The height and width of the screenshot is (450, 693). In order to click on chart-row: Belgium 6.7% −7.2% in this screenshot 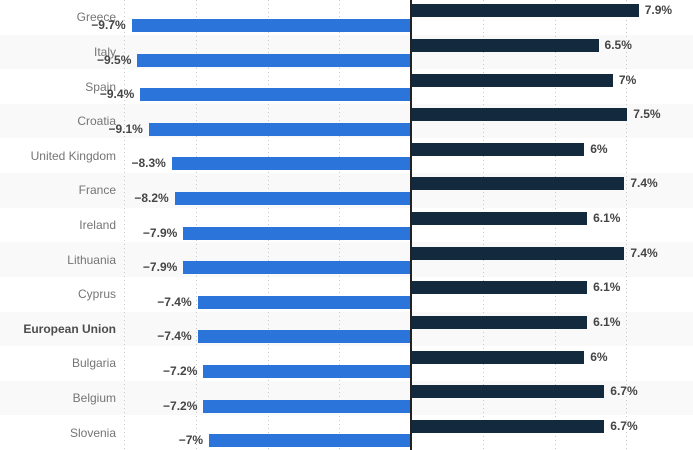, I will do `click(346, 398)`.